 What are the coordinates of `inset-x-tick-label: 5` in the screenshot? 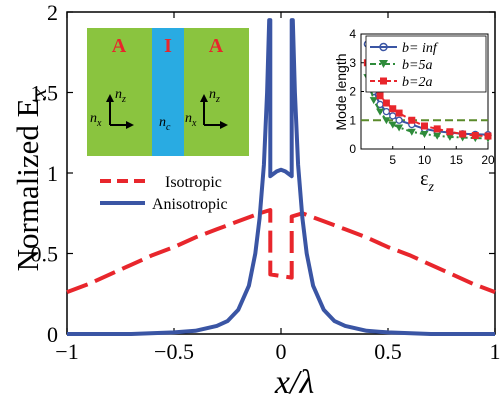 It's located at (392, 160).